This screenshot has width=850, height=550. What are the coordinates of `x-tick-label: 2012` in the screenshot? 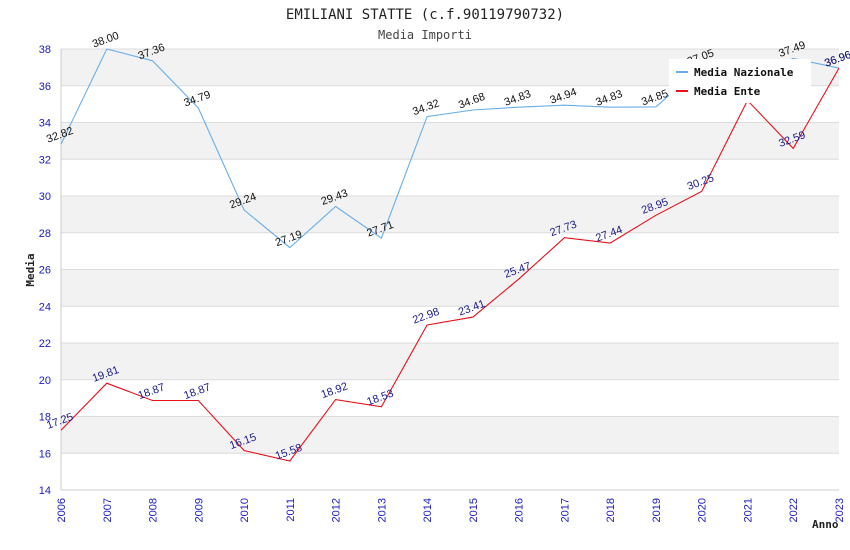 It's located at (337, 510).